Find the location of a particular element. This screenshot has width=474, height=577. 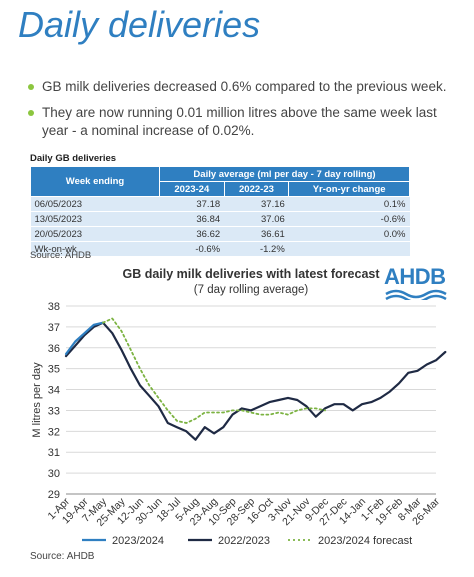

y-tick-label: 33 is located at coordinates (54, 411).